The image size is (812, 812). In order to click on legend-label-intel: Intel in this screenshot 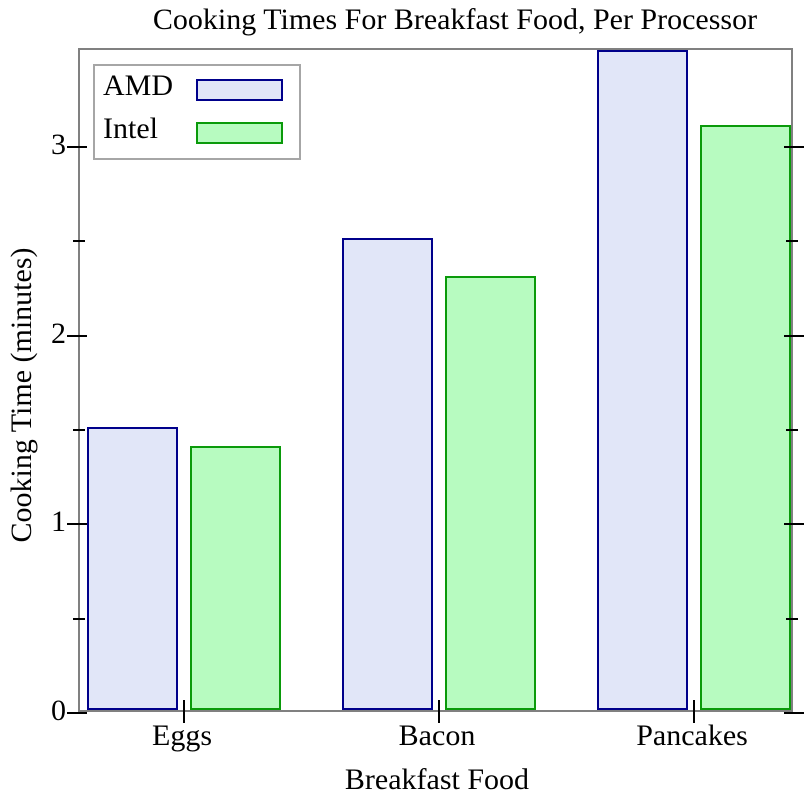, I will do `click(130, 128)`.